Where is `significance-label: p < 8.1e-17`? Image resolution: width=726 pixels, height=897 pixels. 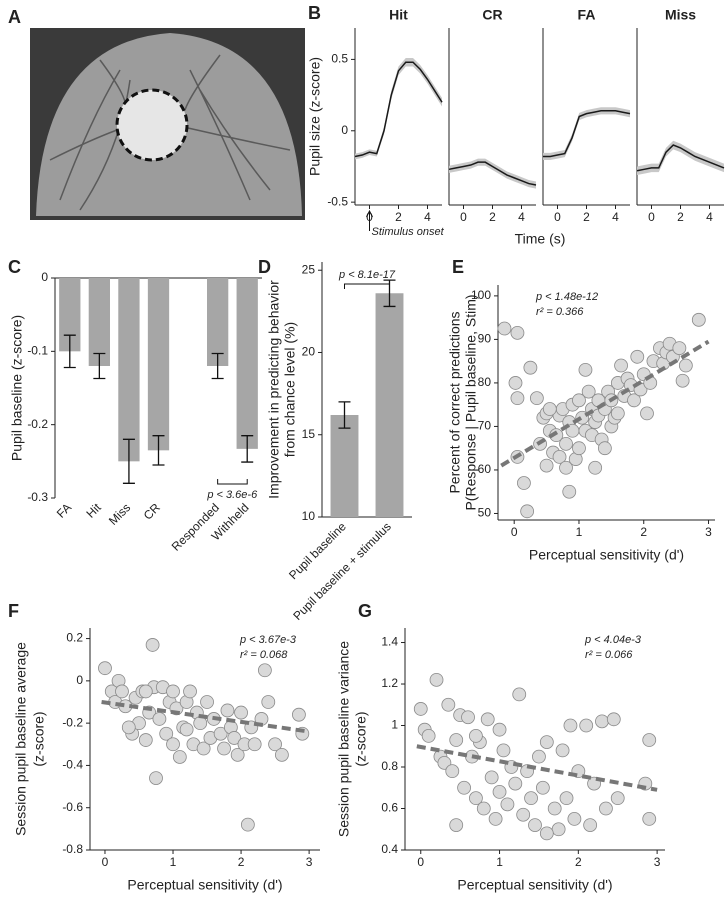 significance-label: p < 8.1e-17 is located at coordinates (367, 275).